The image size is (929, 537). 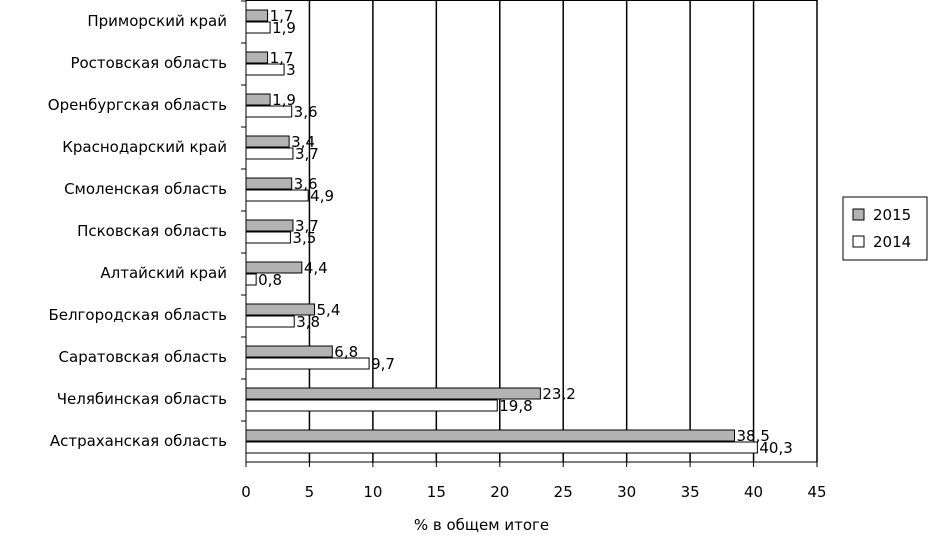 I want to click on legend-swatch-2014, so click(x=858, y=241).